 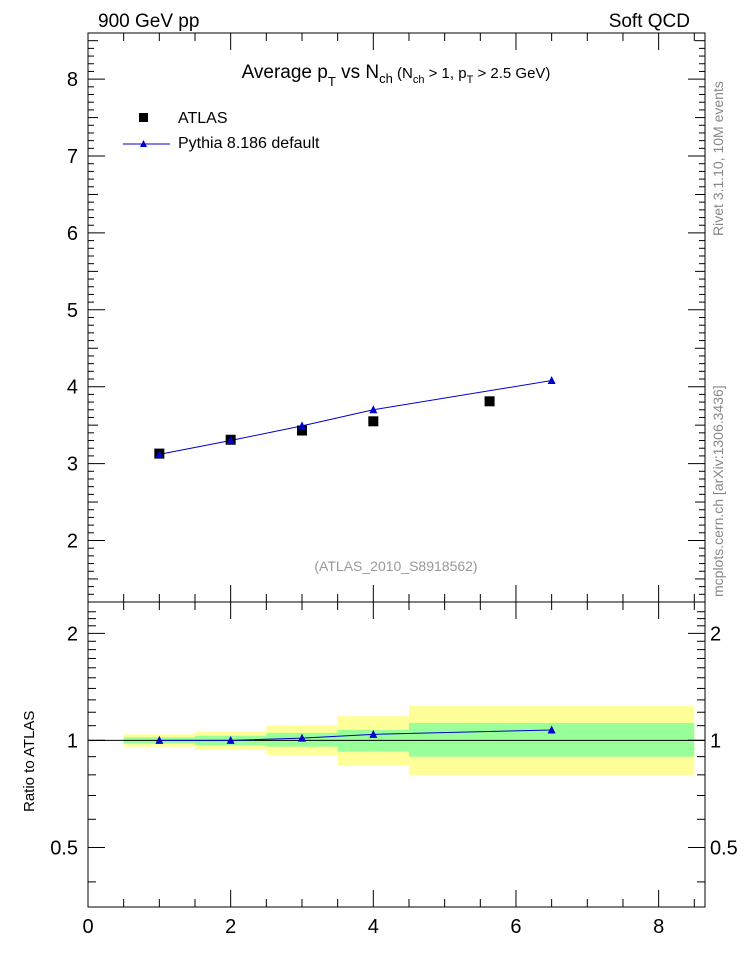 I want to click on title-cond: > 1, p, so click(x=445, y=73).